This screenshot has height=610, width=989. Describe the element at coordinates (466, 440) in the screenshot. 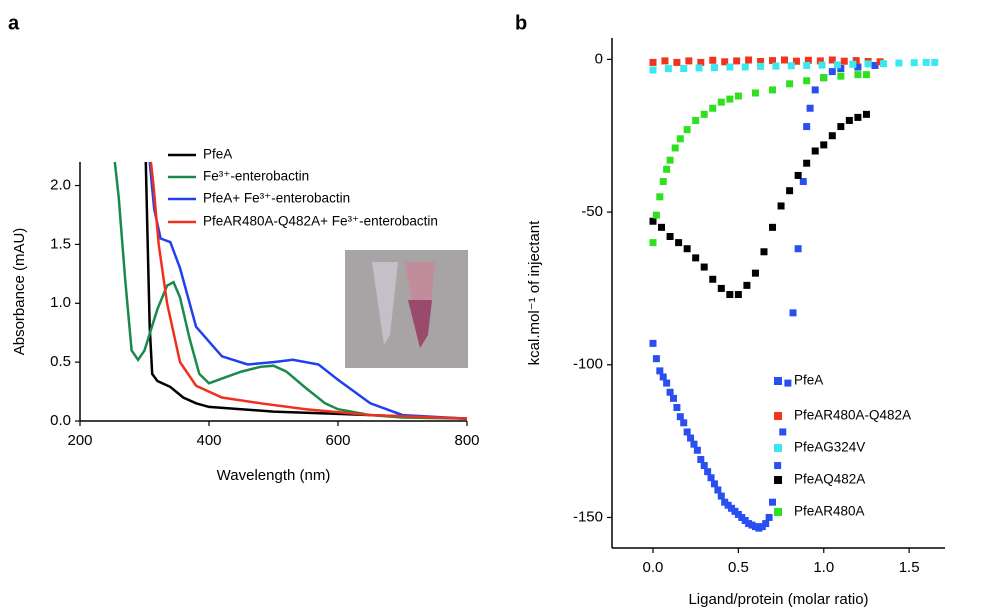

I see `x-tick-label: 800` at that location.